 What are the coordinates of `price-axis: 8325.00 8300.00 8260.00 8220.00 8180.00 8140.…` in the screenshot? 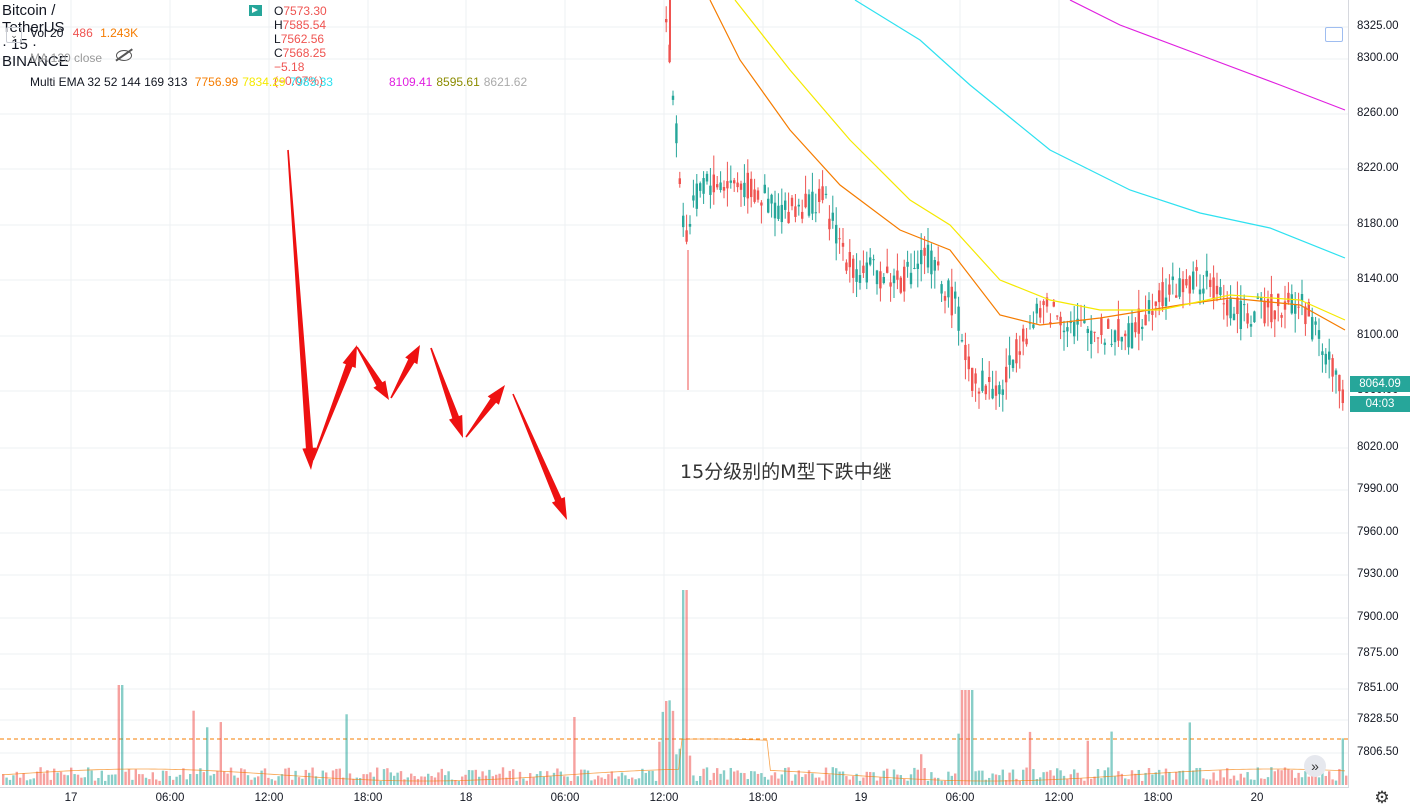 It's located at (1382, 404).